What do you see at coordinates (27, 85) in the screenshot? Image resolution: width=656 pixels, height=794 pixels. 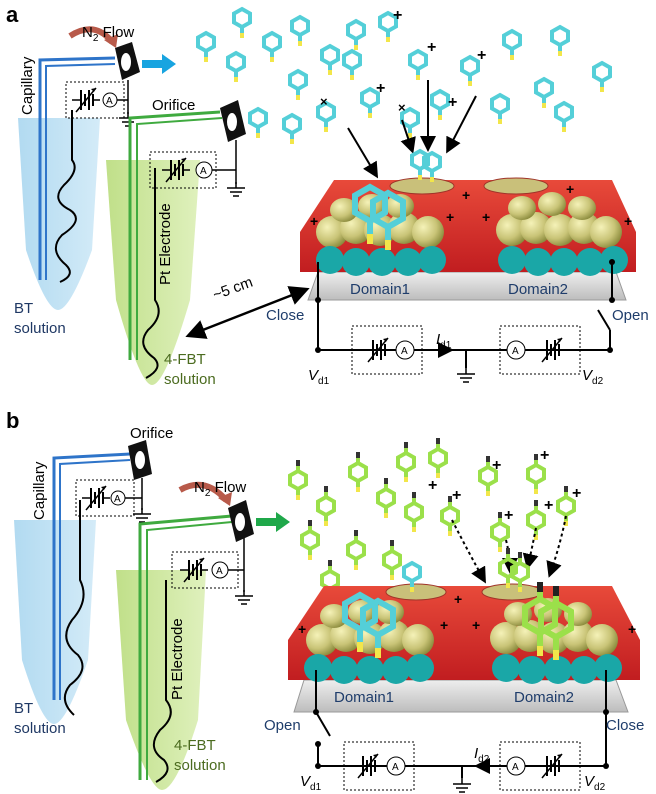 I see `capillary-label-a: Capillary` at bounding box center [27, 85].